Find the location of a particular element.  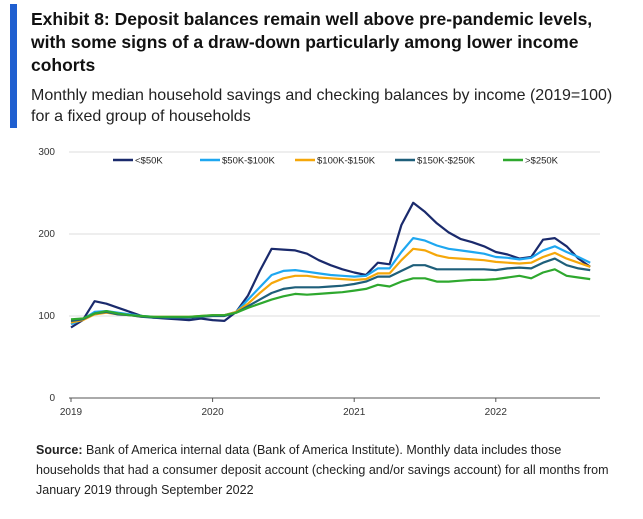

legend-label: <$50K is located at coordinates (149, 161).